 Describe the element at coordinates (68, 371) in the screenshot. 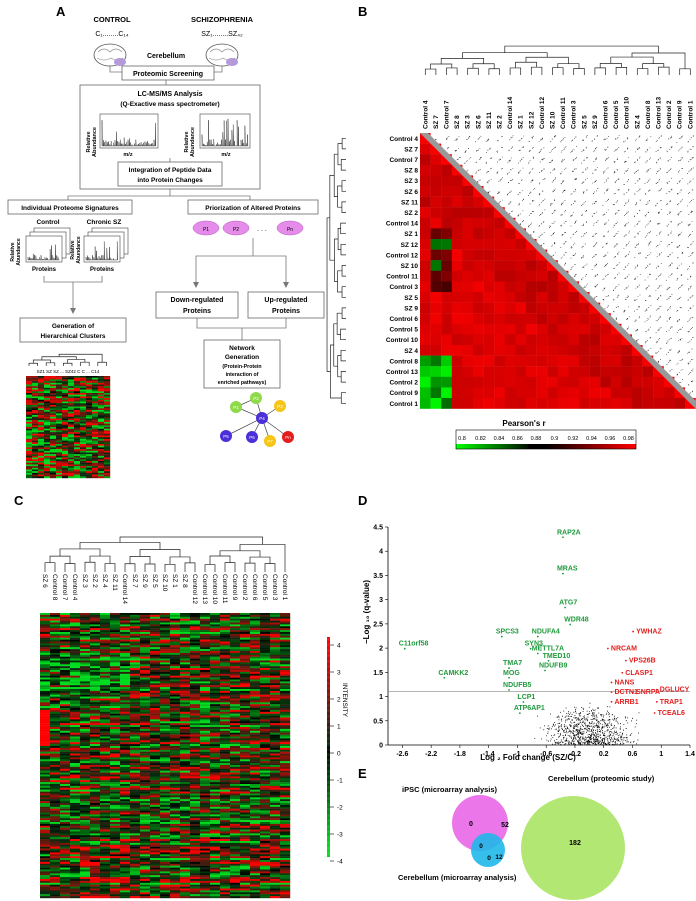

I see `heatmap-column-labels: SZ1 SZ SZ ... SZ42 C C ... C14` at that location.